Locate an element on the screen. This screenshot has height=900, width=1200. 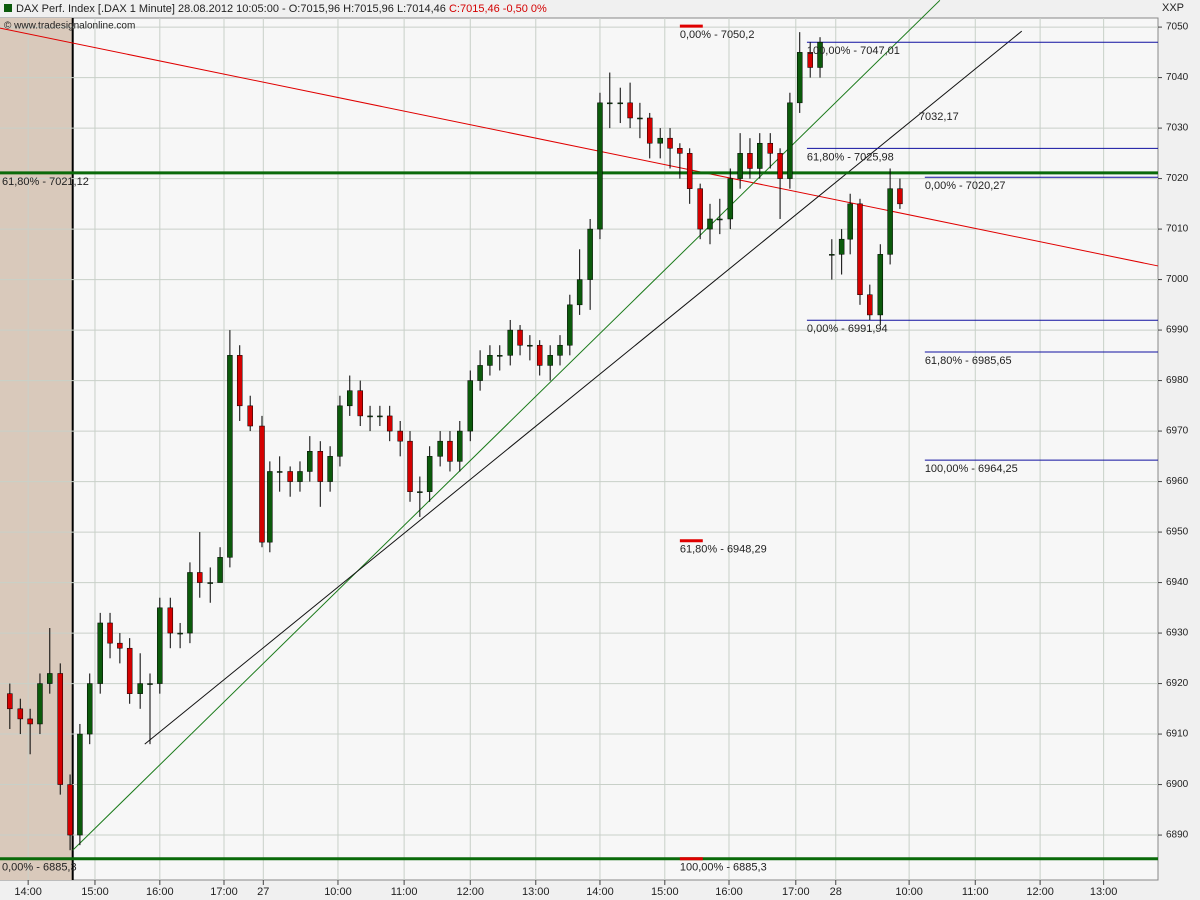
y-tick-label: 7020 is located at coordinates (1177, 178).